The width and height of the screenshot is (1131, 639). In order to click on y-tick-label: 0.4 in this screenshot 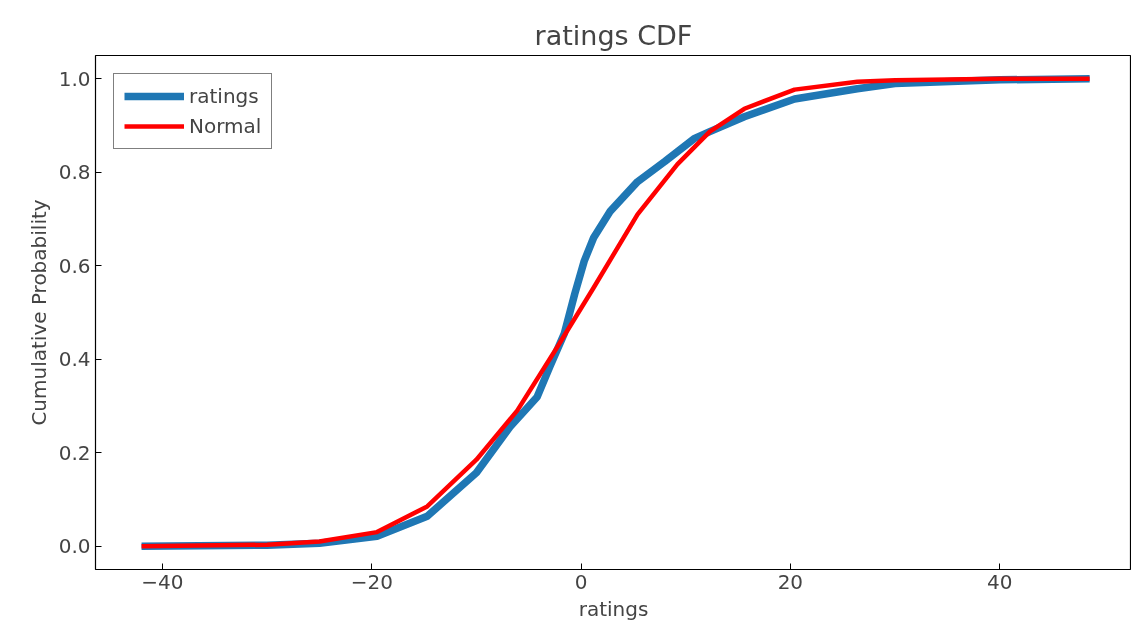, I will do `click(74, 359)`.